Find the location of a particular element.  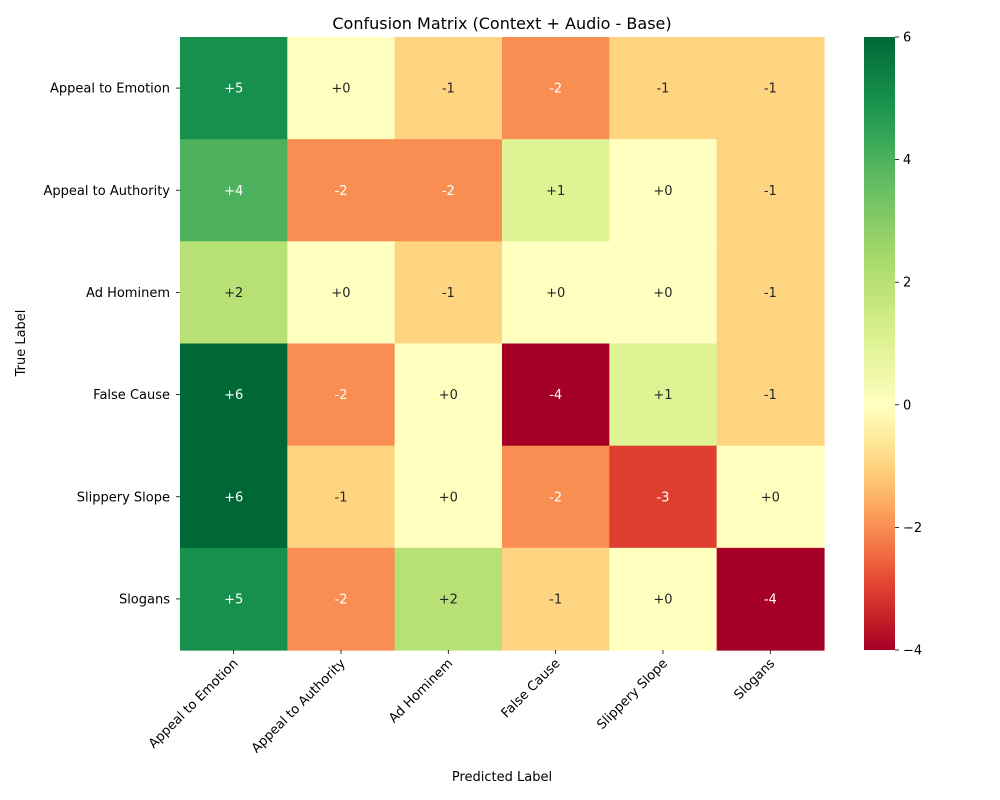

x-tick-label: Slippery Slope is located at coordinates (632, 694).